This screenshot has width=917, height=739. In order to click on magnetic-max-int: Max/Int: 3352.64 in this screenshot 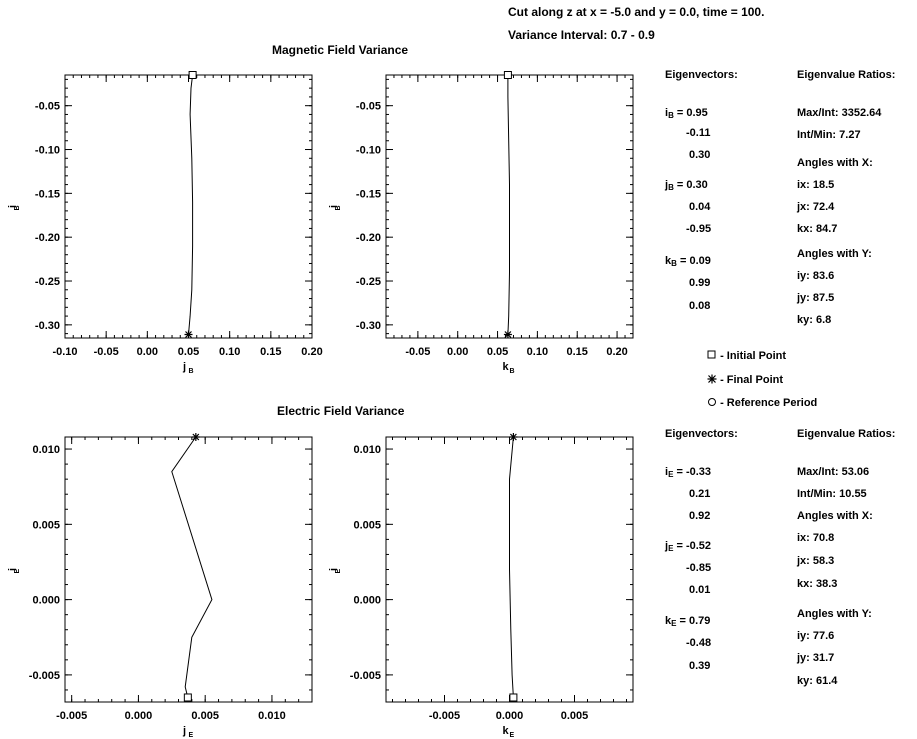, I will do `click(839, 113)`.